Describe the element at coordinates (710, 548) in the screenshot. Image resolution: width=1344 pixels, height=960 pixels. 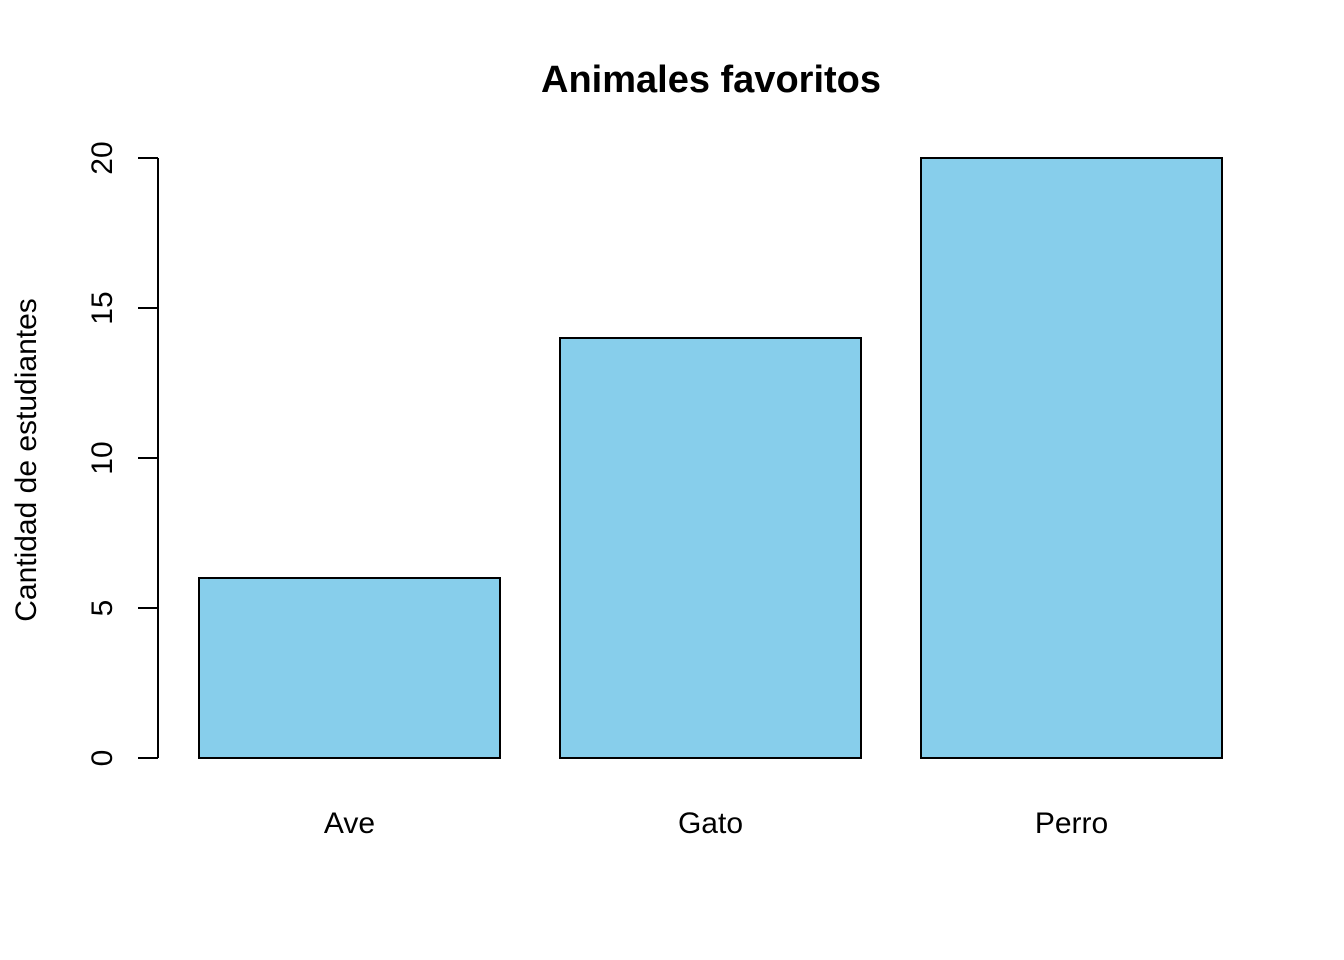
I see `bar-gato` at that location.